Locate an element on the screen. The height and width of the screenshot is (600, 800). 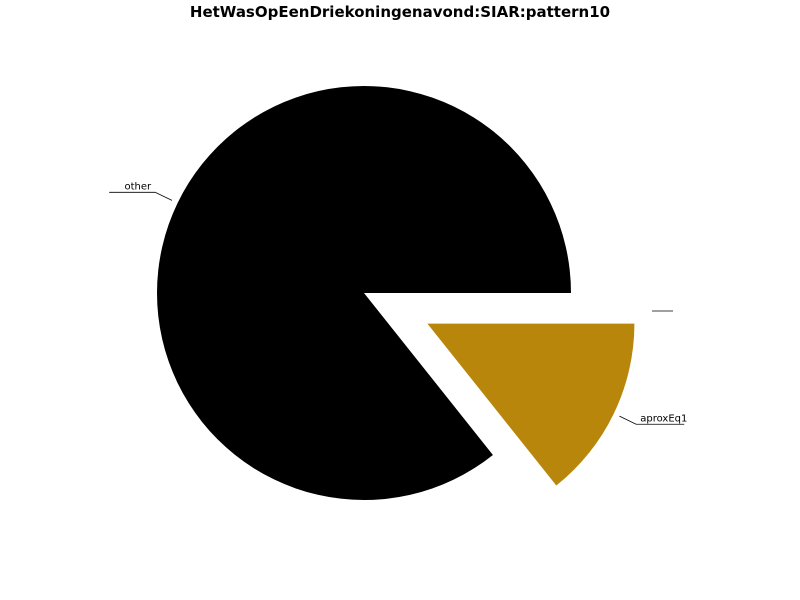
leader-line-other is located at coordinates (141, 196).